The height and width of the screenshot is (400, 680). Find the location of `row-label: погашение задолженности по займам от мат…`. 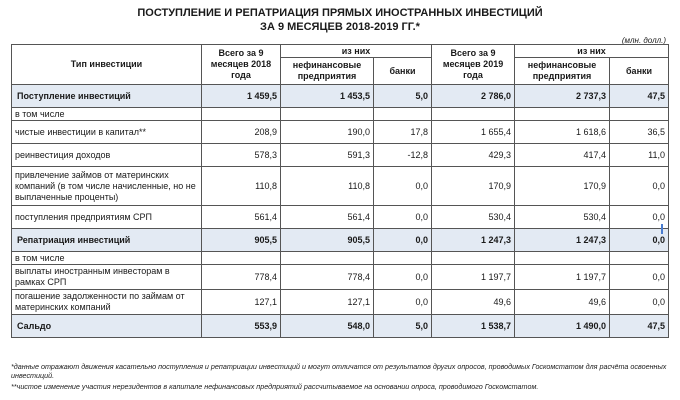

row-label: погашение задолженности по займам от мат… is located at coordinates (106, 302).